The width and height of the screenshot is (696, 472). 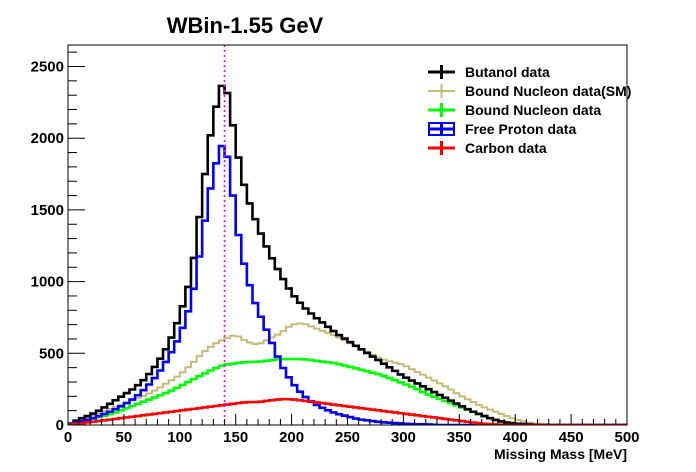 What do you see at coordinates (626, 437) in the screenshot?
I see `x-tick-label: 500` at bounding box center [626, 437].